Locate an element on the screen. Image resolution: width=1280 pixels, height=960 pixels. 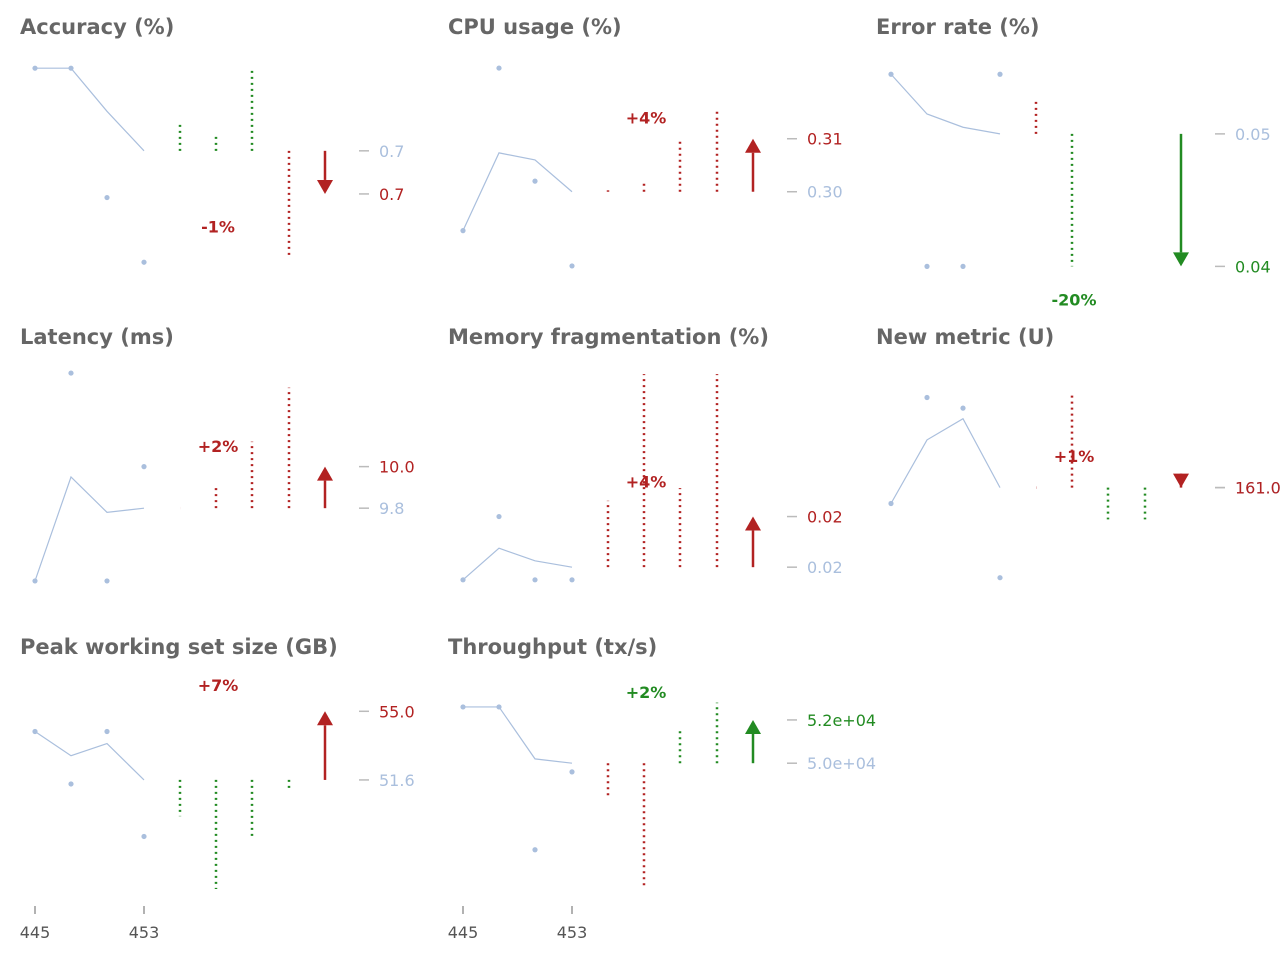
panel-1: Accuracy (%) -1% 0.7 0.7 is located at coordinates (212, 140).